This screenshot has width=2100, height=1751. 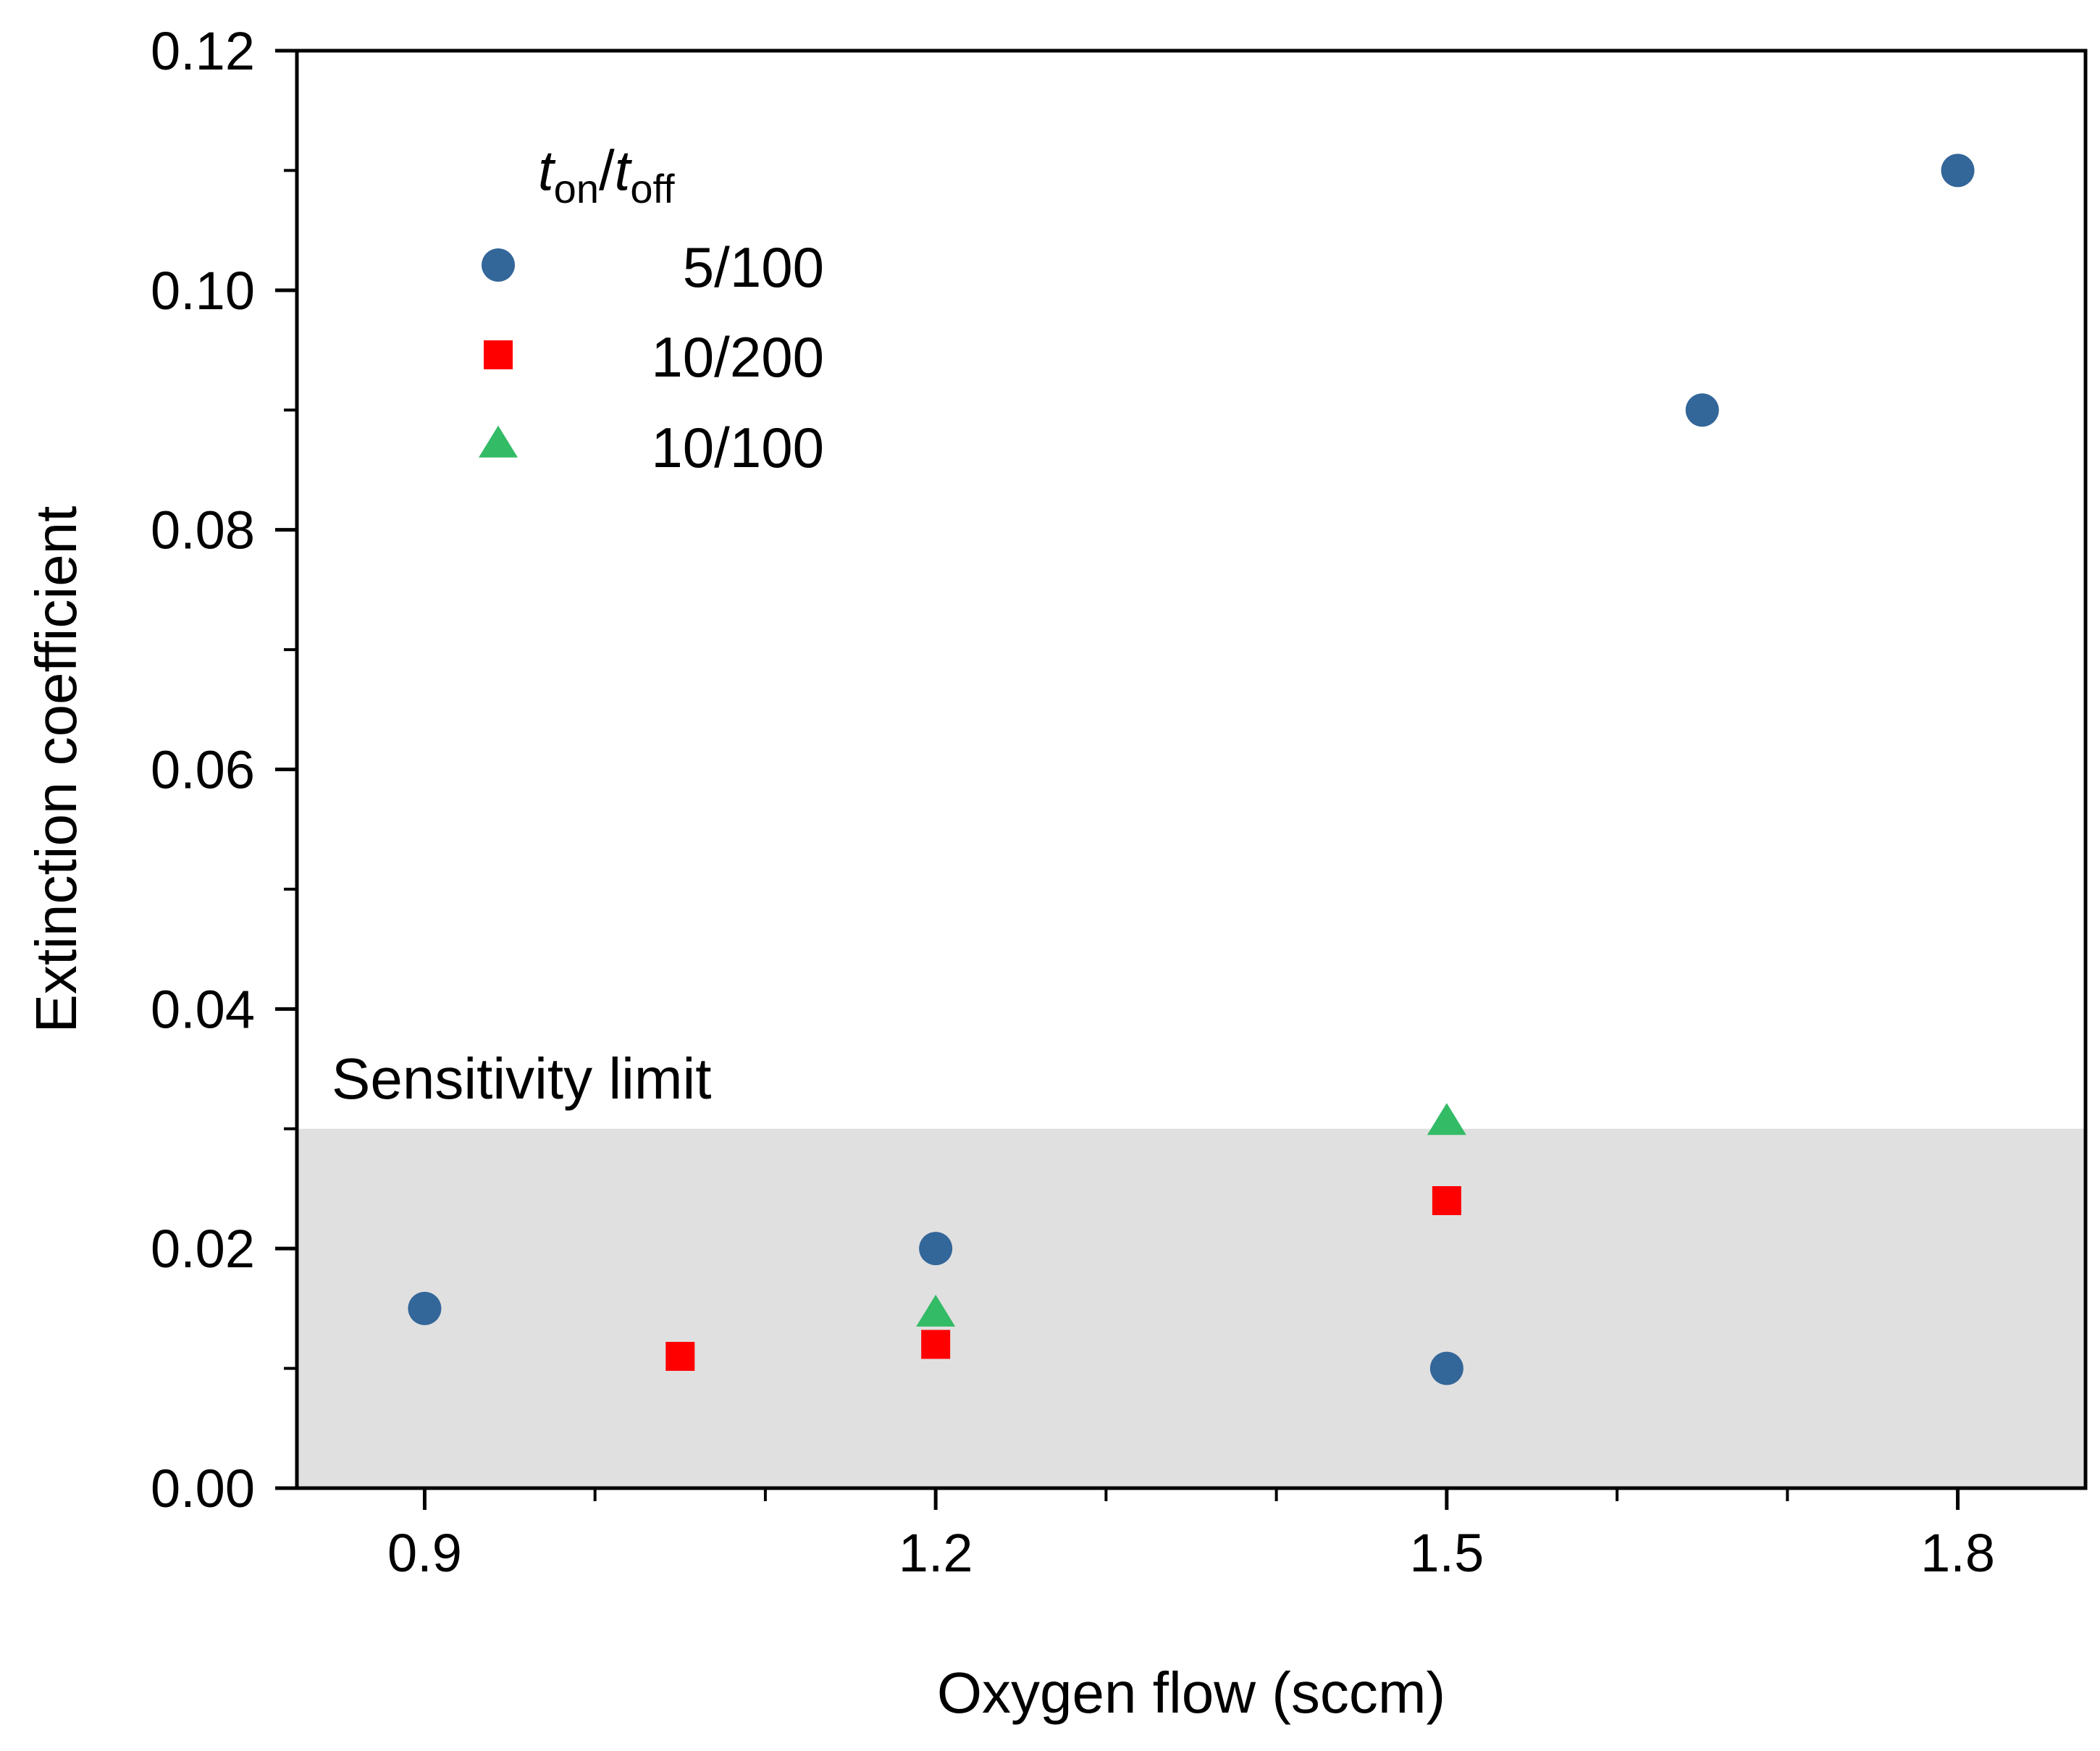 What do you see at coordinates (936, 1553) in the screenshot?
I see `x-tick-label: 1.2` at bounding box center [936, 1553].